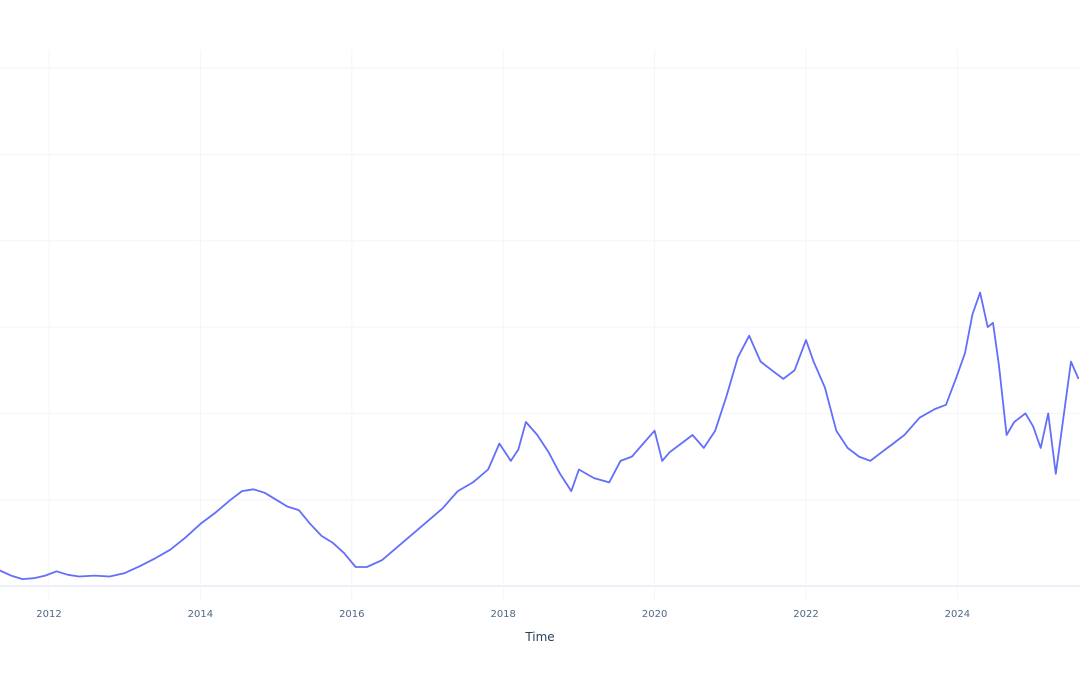  What do you see at coordinates (957, 614) in the screenshot?
I see `x-tick-label: 2024` at bounding box center [957, 614].